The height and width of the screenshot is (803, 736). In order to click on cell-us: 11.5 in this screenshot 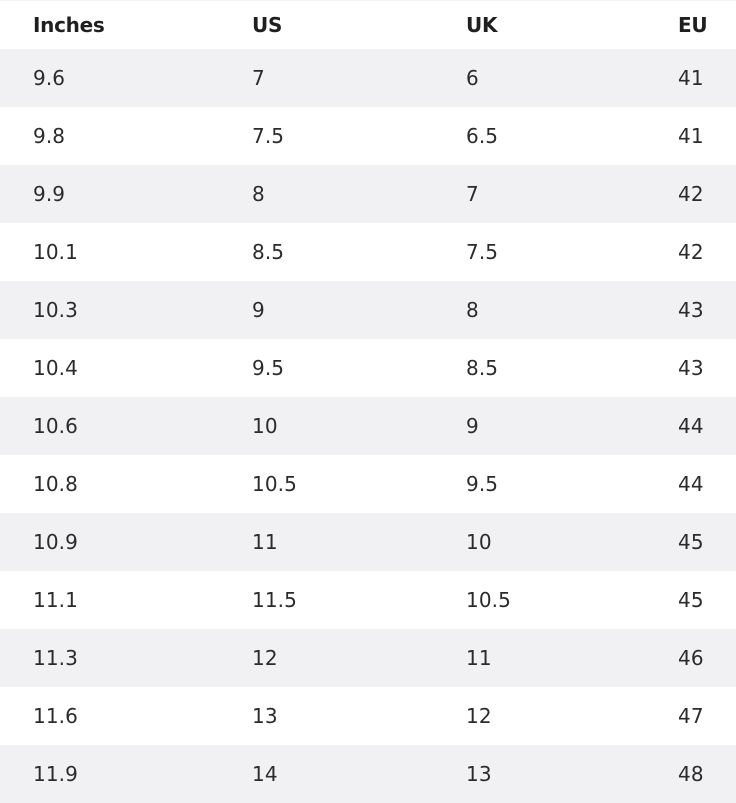, I will do `click(274, 600)`.